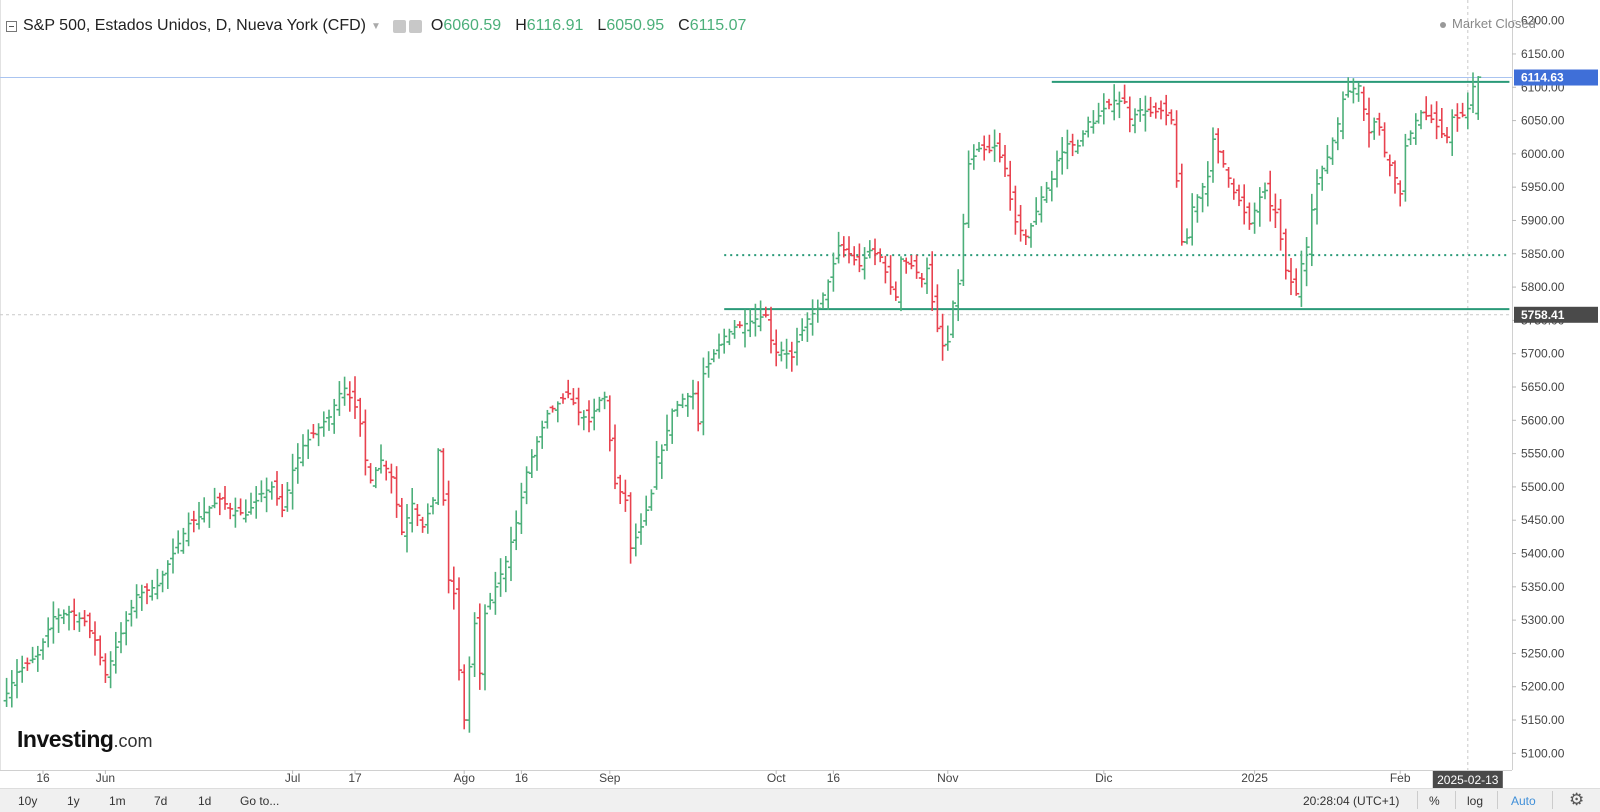 Image resolution: width=1600 pixels, height=812 pixels. Describe the element at coordinates (1543, 354) in the screenshot. I see `y-tick-label: 5700.00` at that location.